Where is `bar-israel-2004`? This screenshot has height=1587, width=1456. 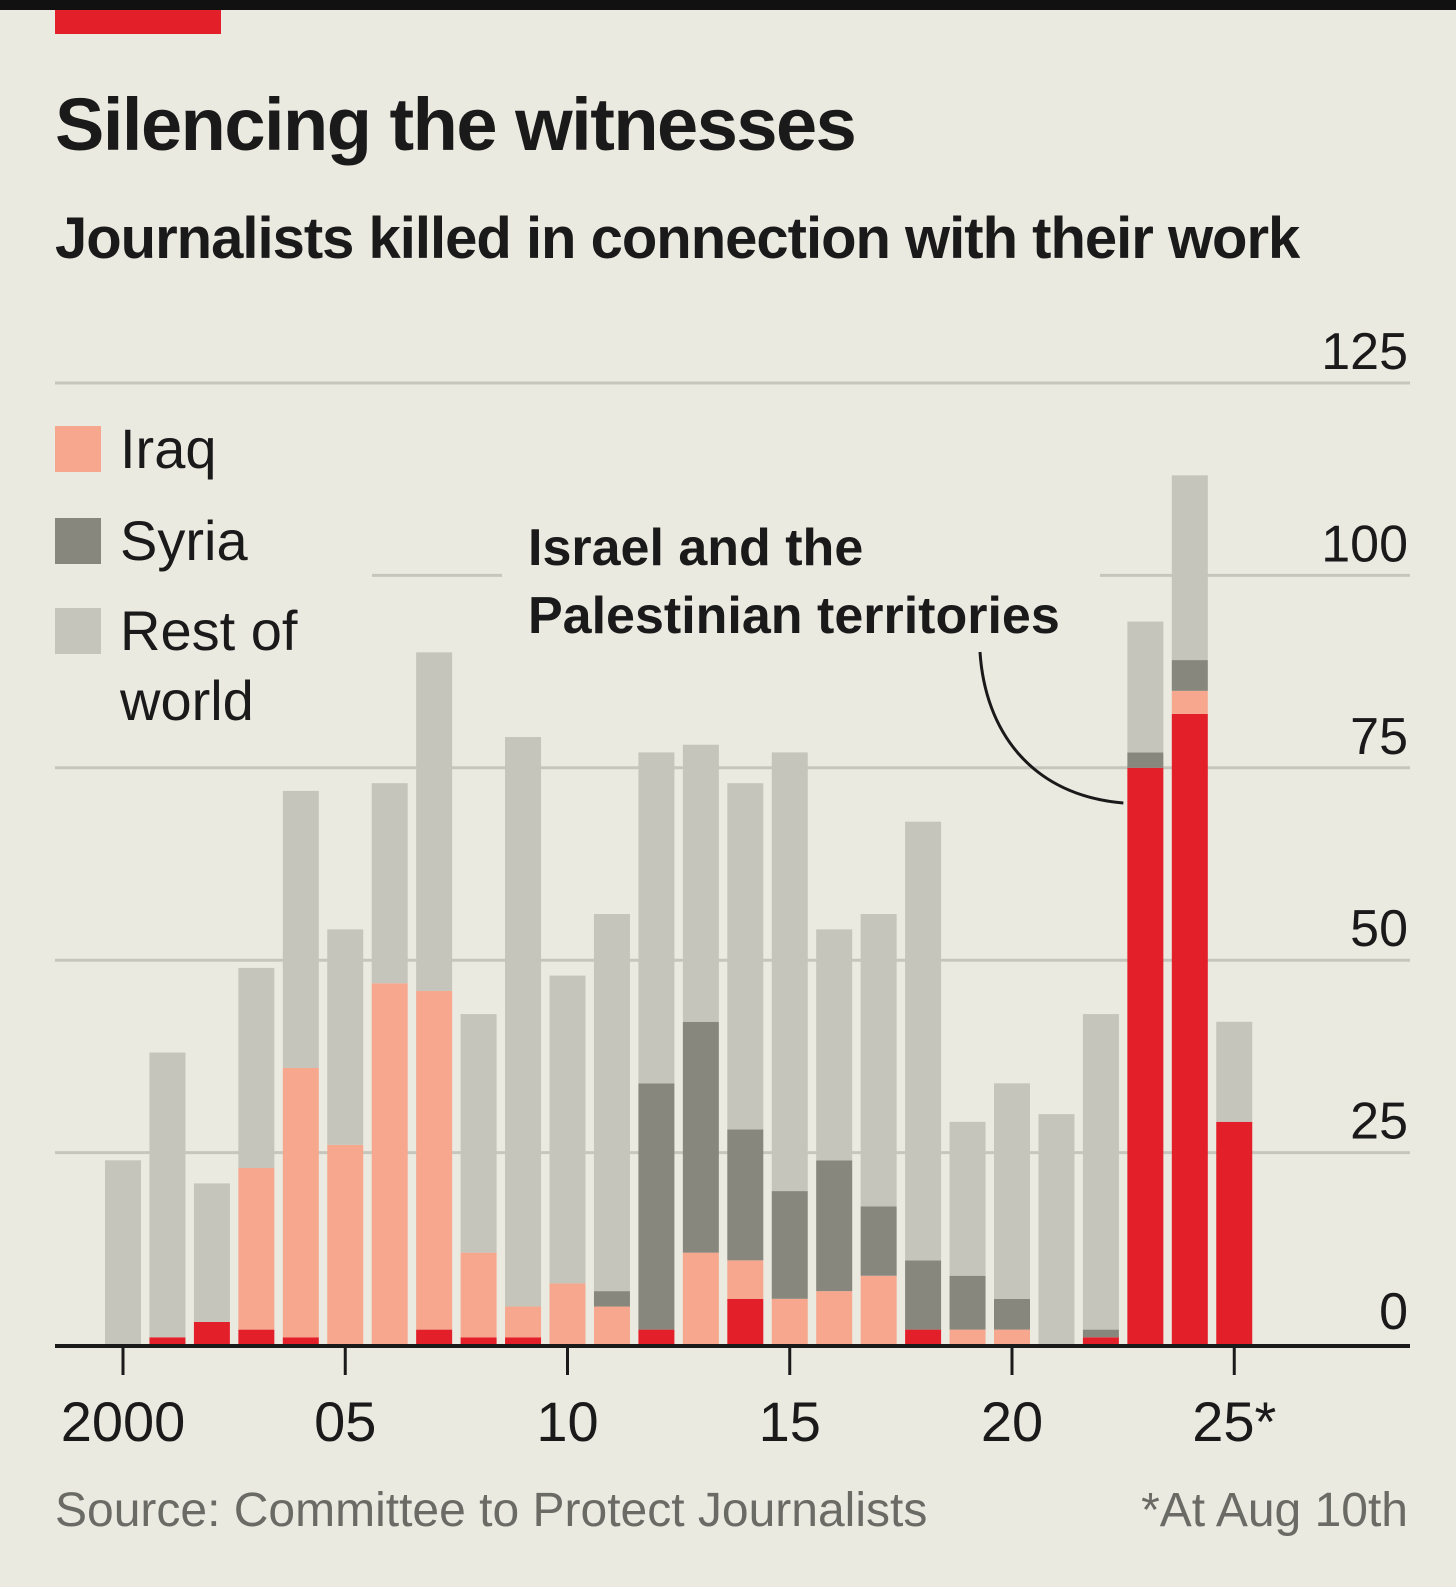 bar-israel-2004 is located at coordinates (300, 1341).